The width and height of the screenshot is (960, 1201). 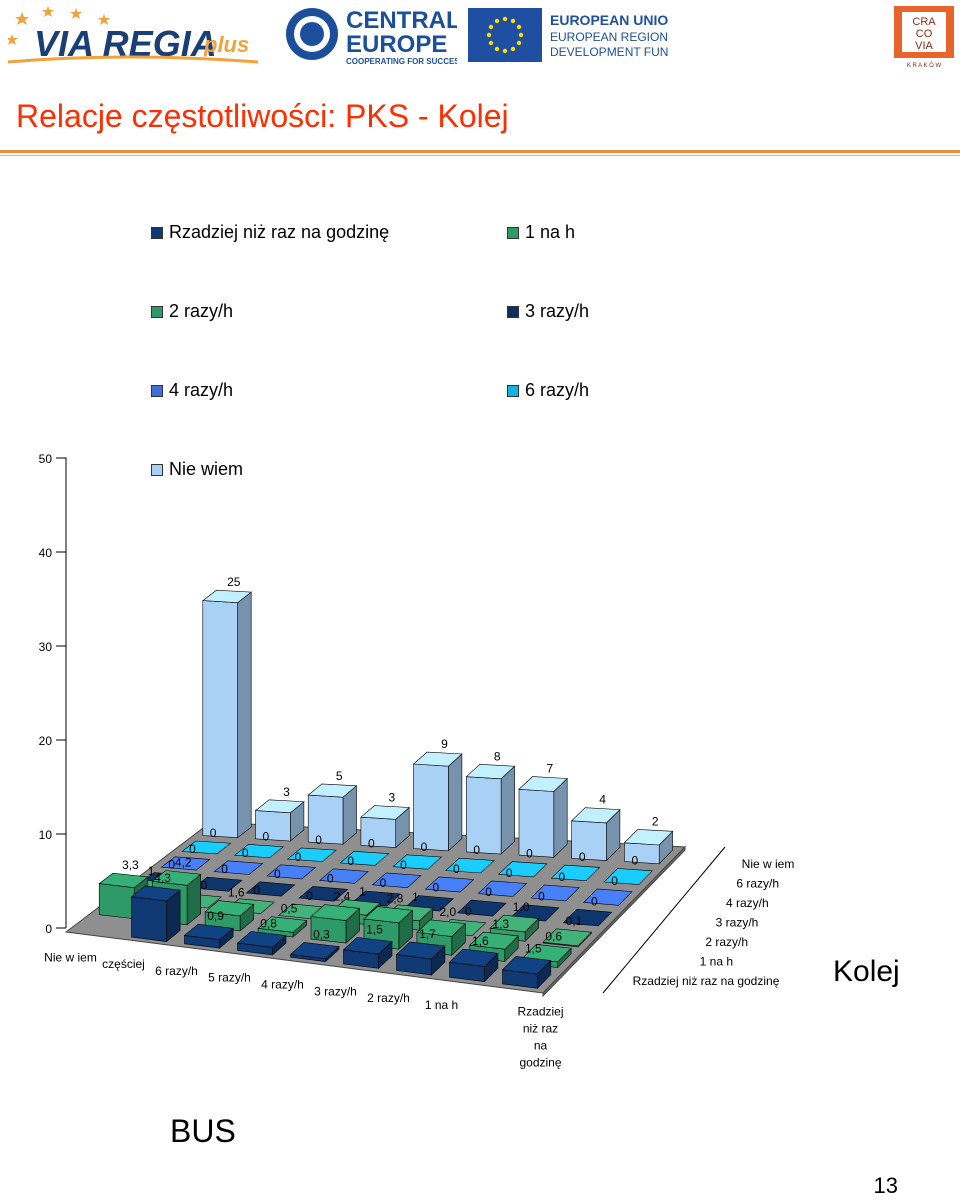 What do you see at coordinates (540, 1029) in the screenshot?
I see `x-category-line: niż raz` at bounding box center [540, 1029].